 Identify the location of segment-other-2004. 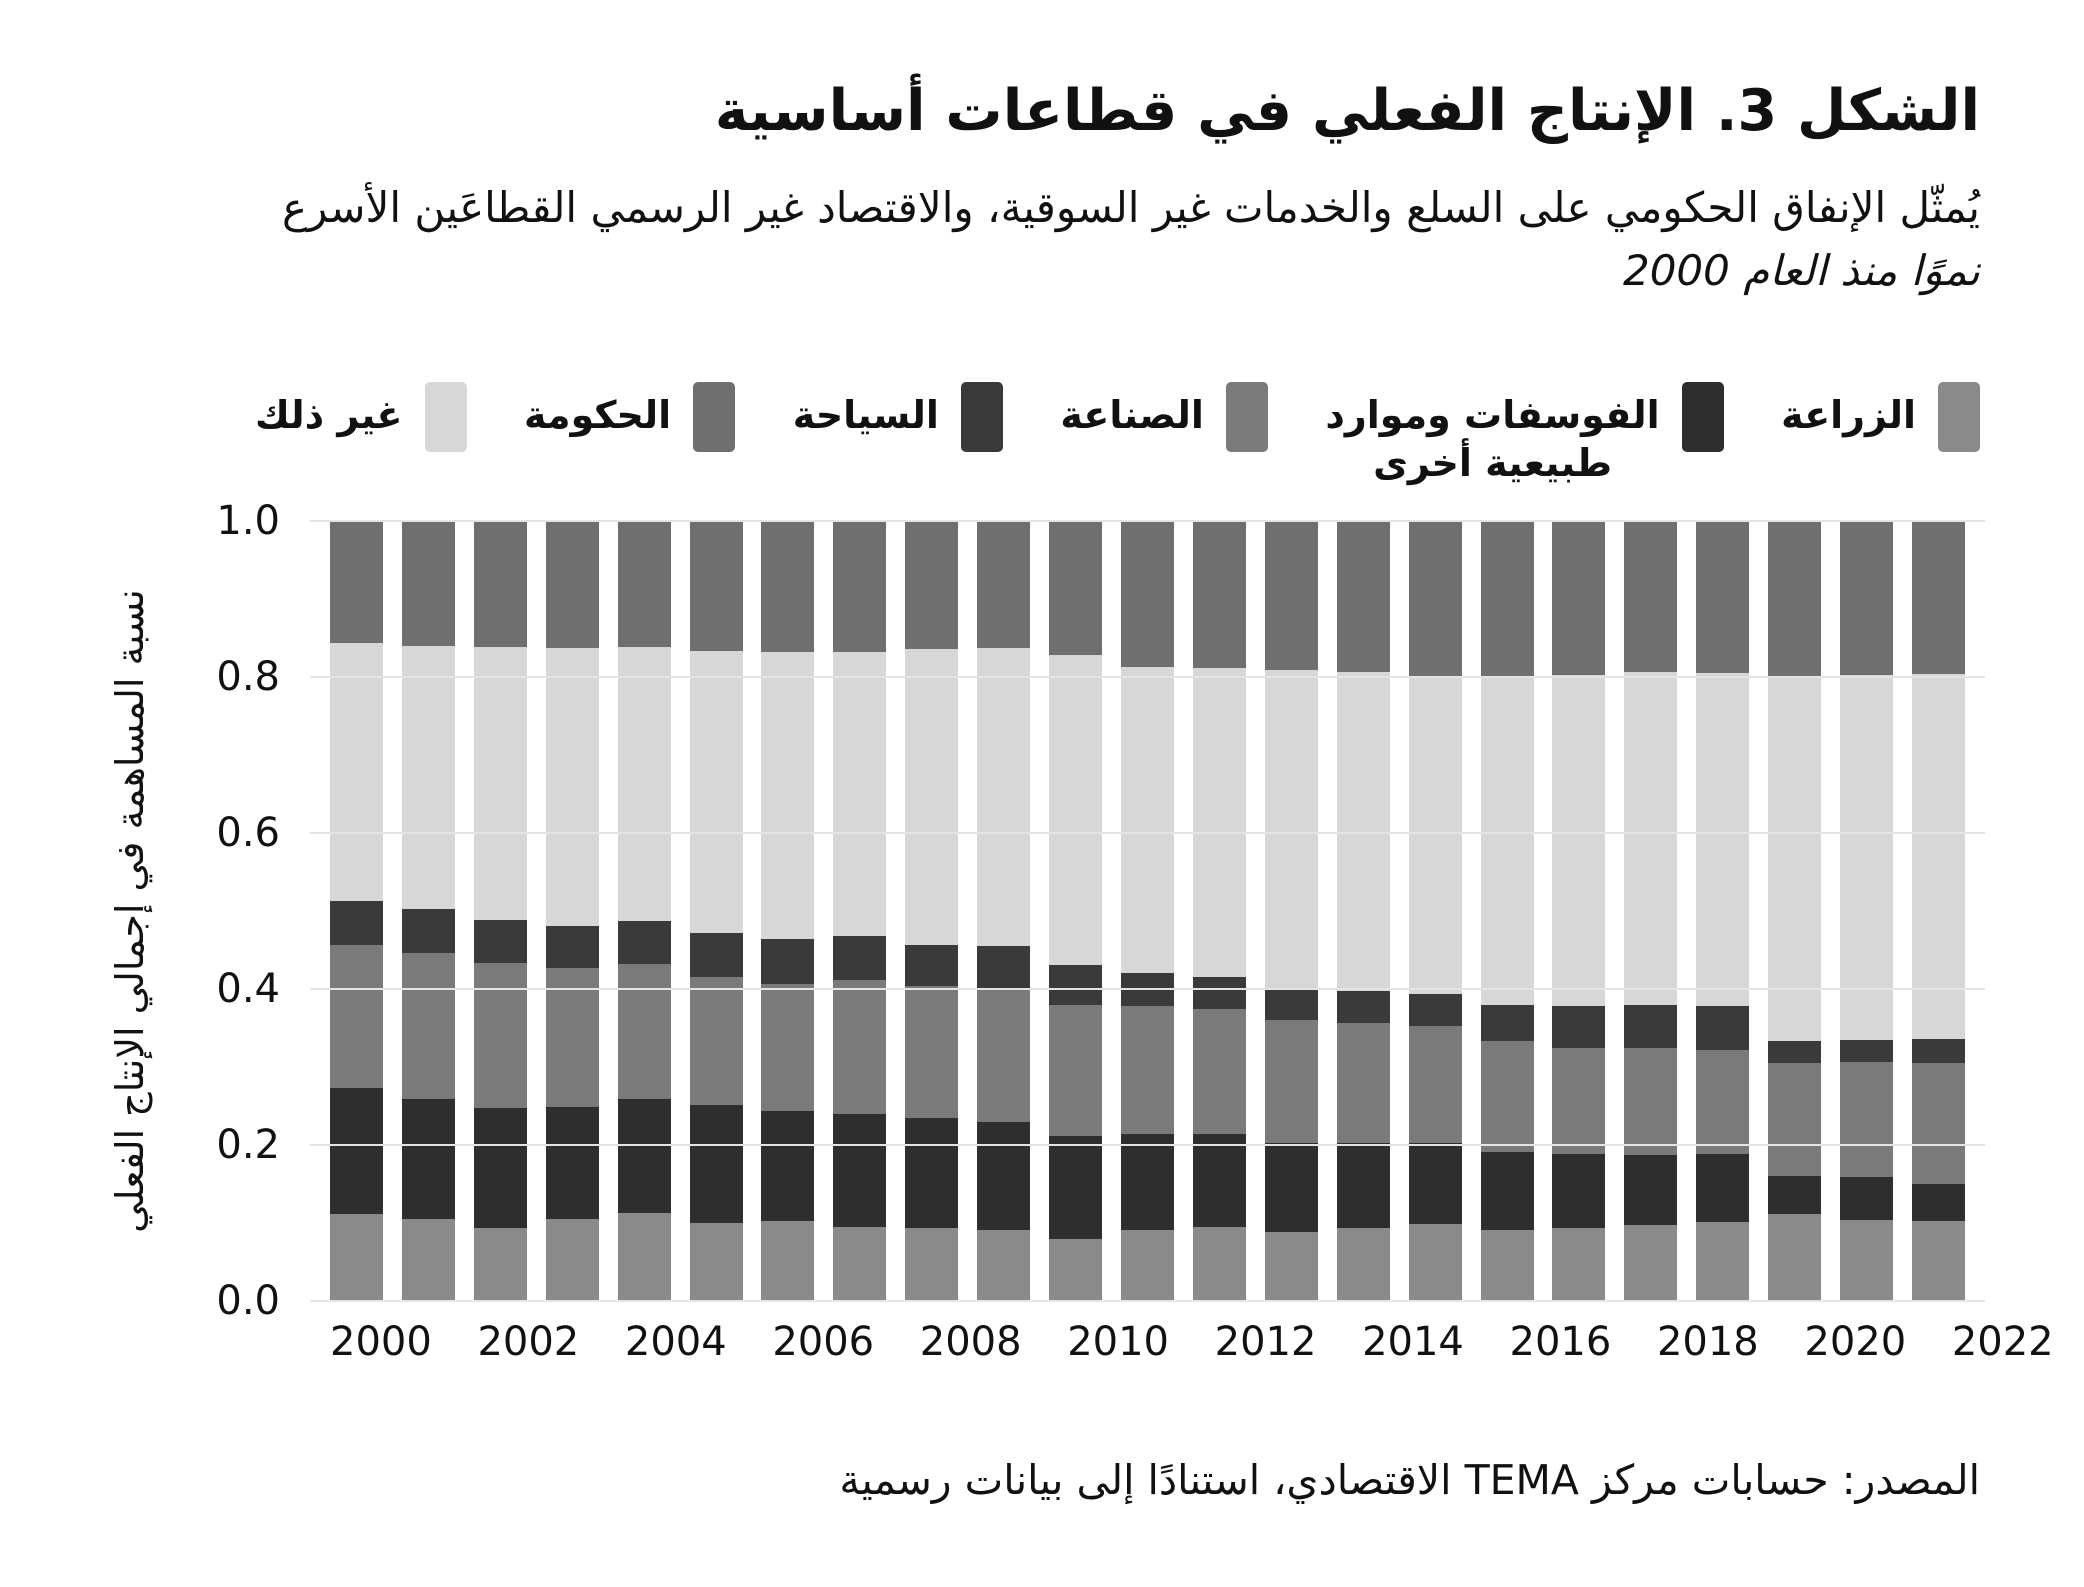
(644, 784).